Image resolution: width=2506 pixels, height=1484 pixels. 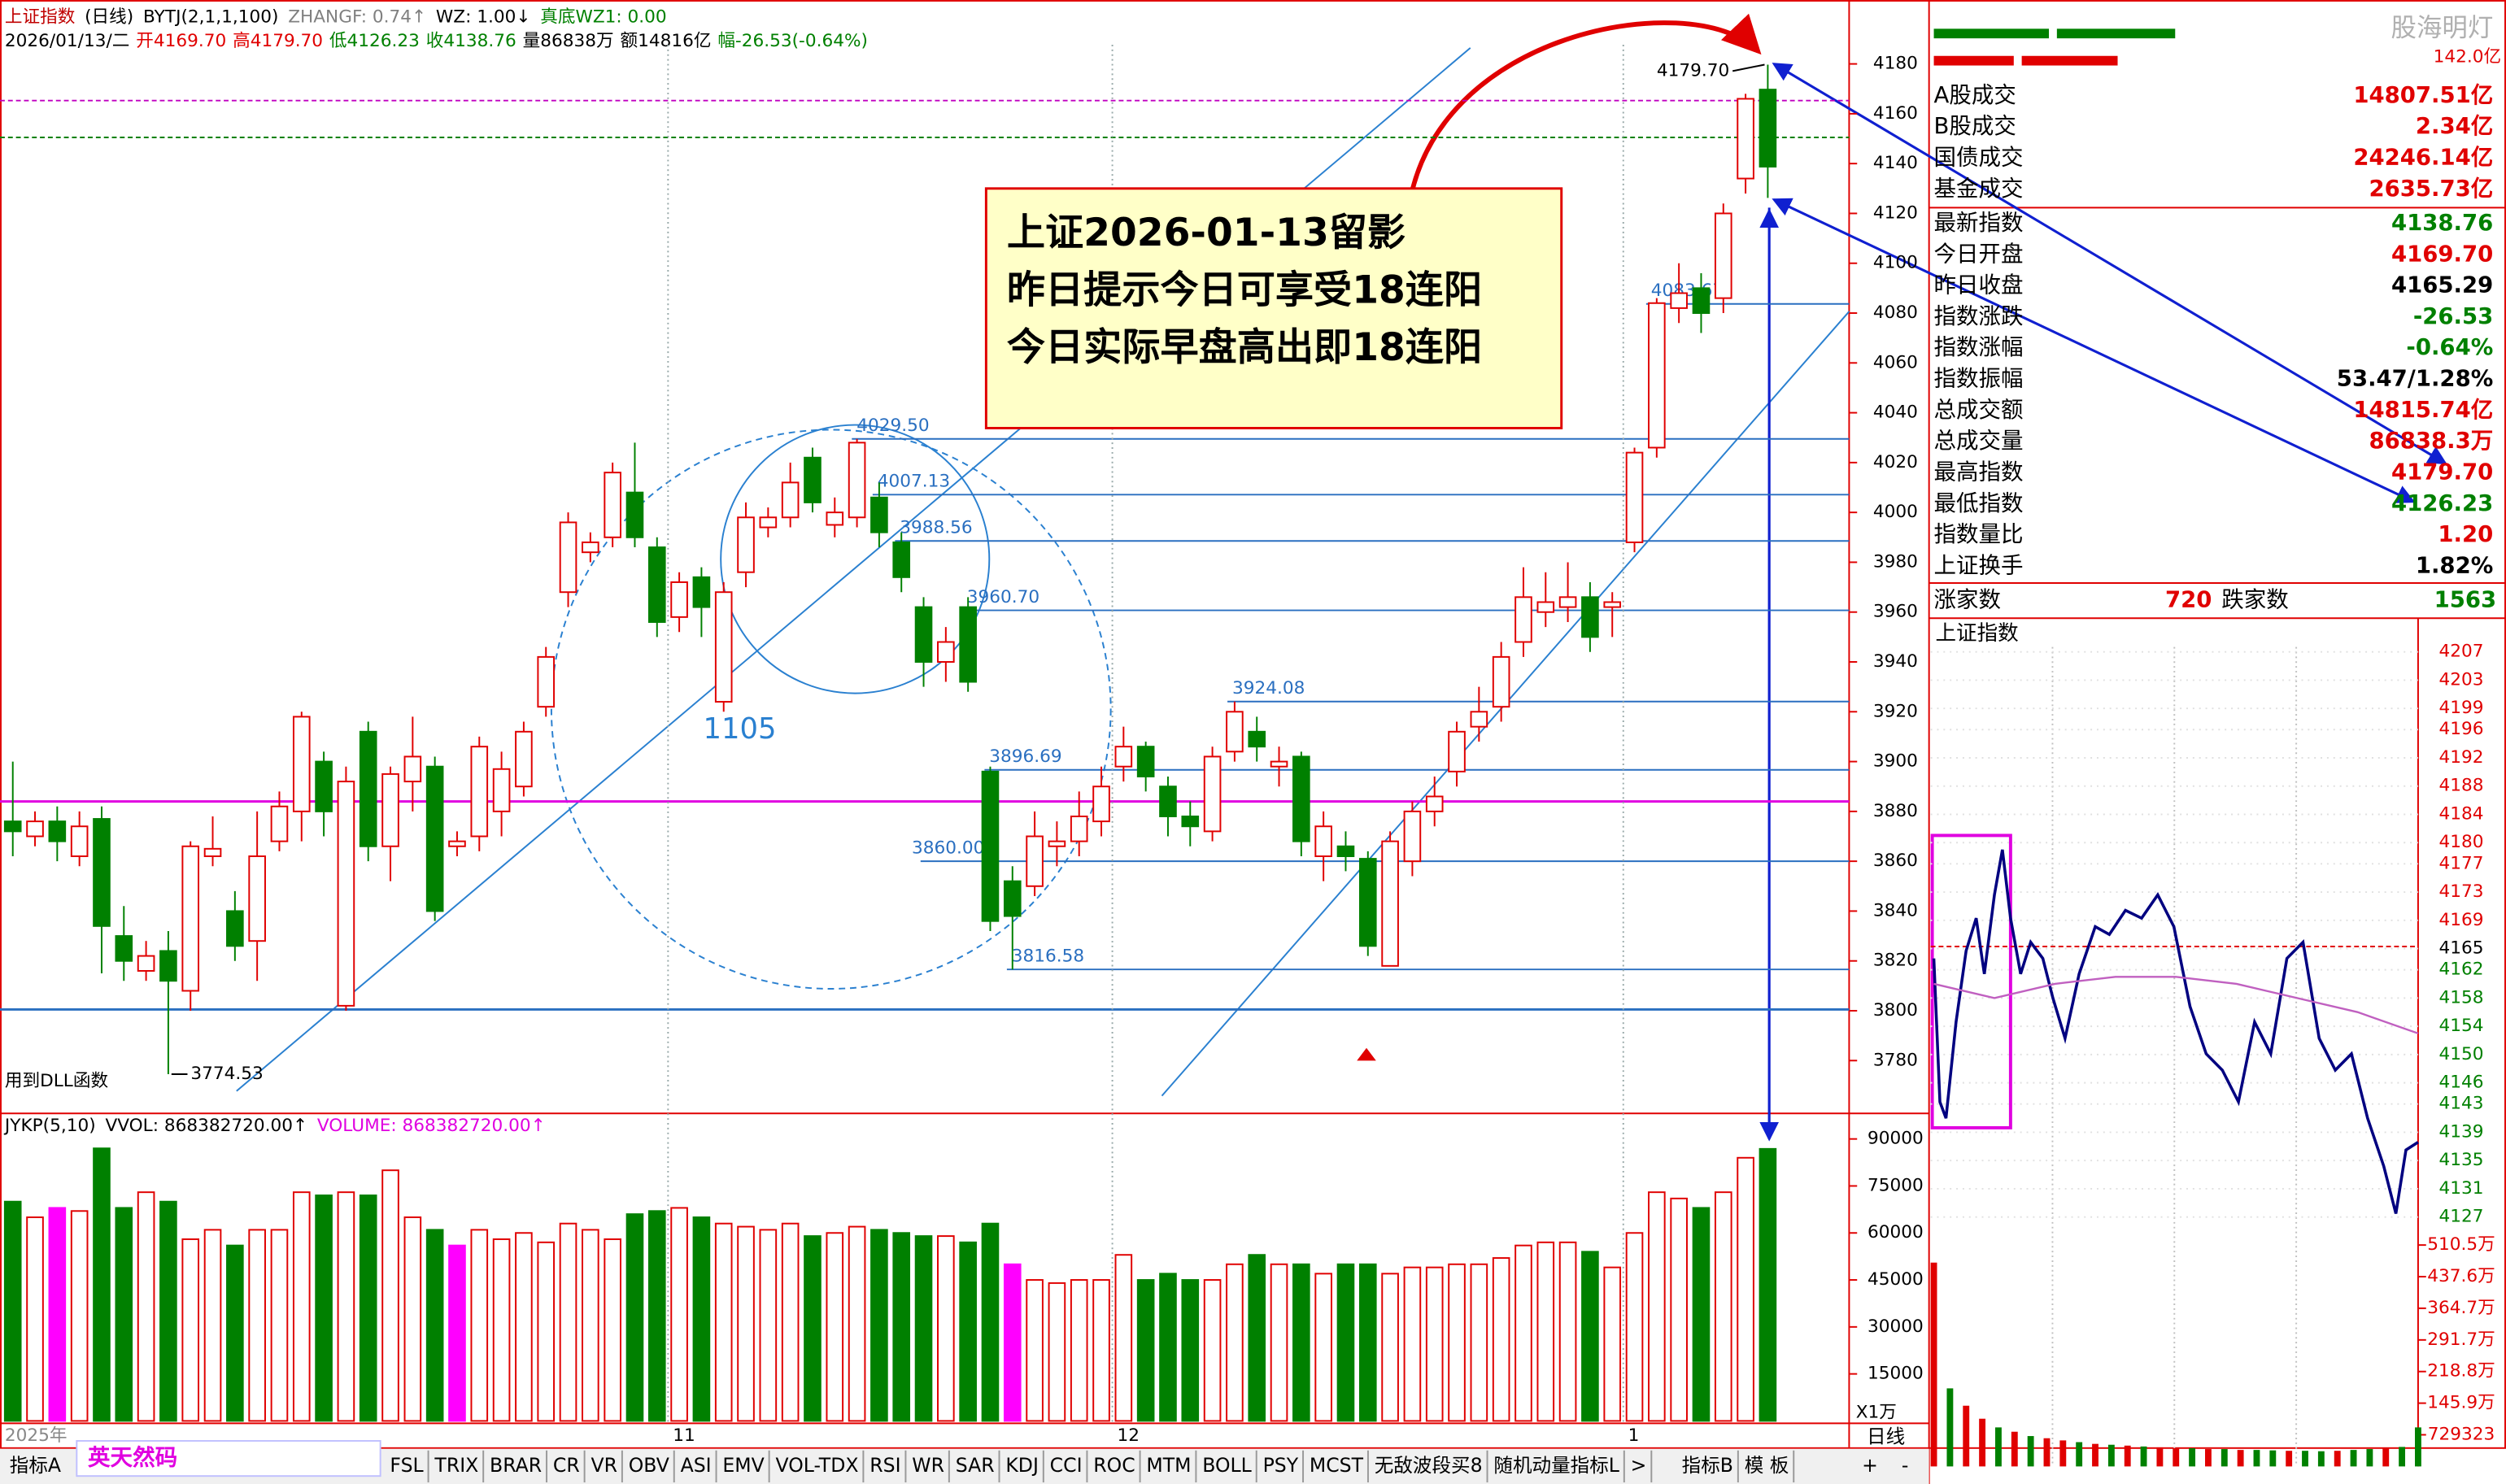 I want to click on quote-value: 14807.51亿, so click(x=2423, y=95).